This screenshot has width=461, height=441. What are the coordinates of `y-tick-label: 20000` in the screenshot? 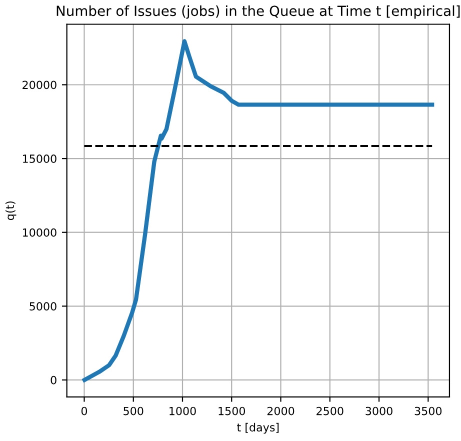 It's located at (39, 85).